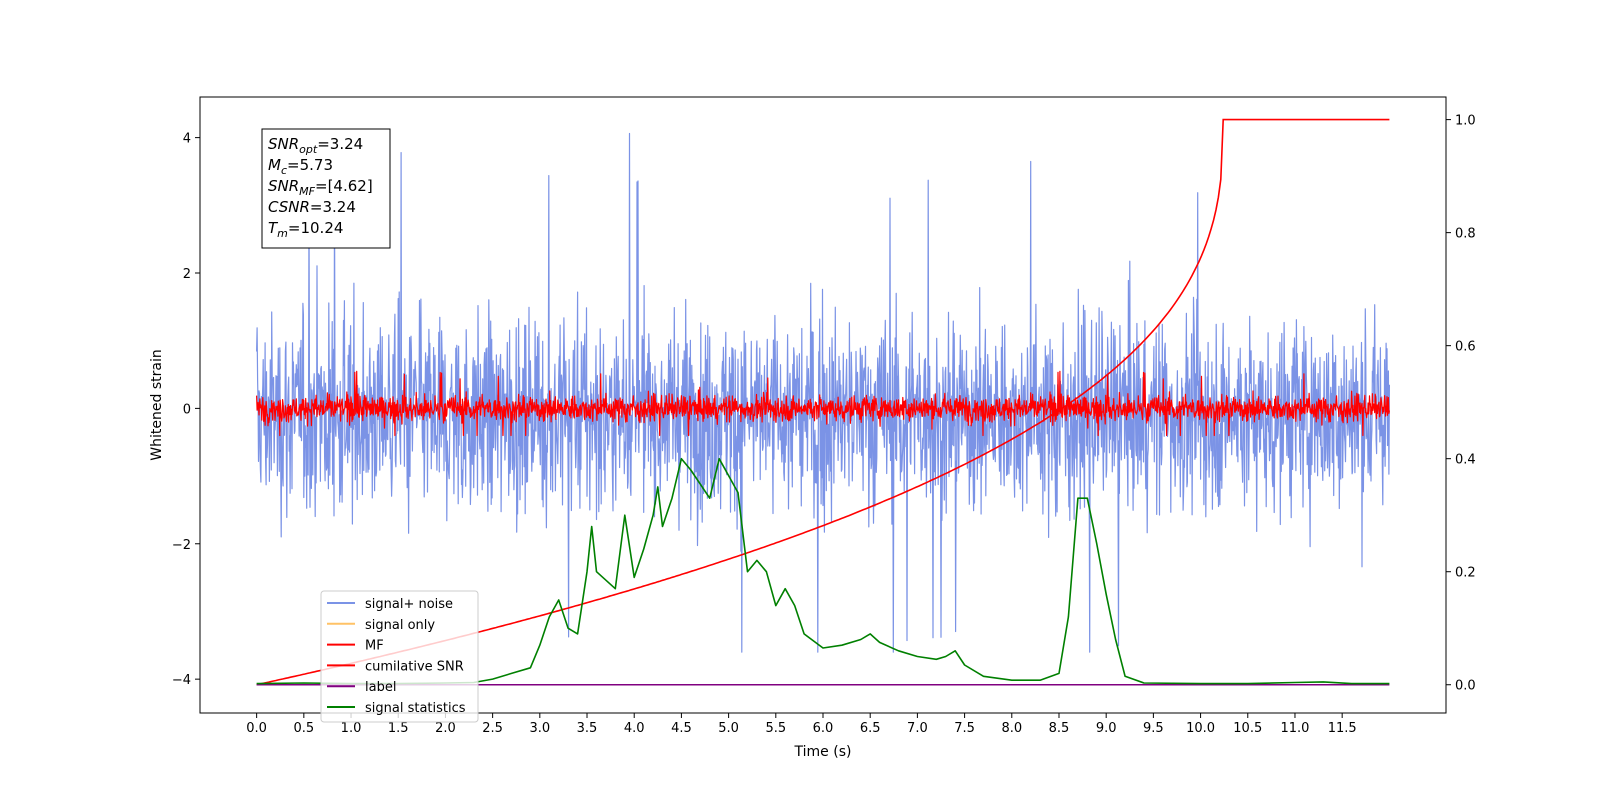  I want to click on x-tick-label: 11.0, so click(1294, 728).